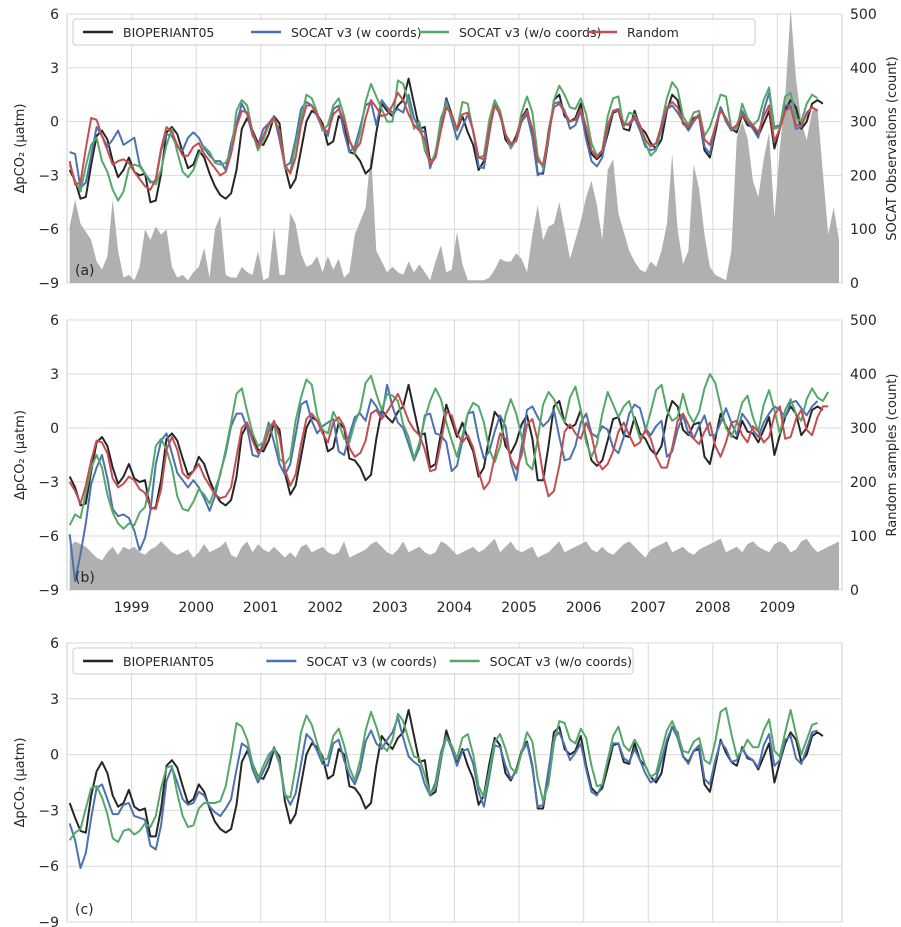 The height and width of the screenshot is (927, 901). What do you see at coordinates (84, 910) in the screenshot?
I see `panel-label-c: (c)` at bounding box center [84, 910].